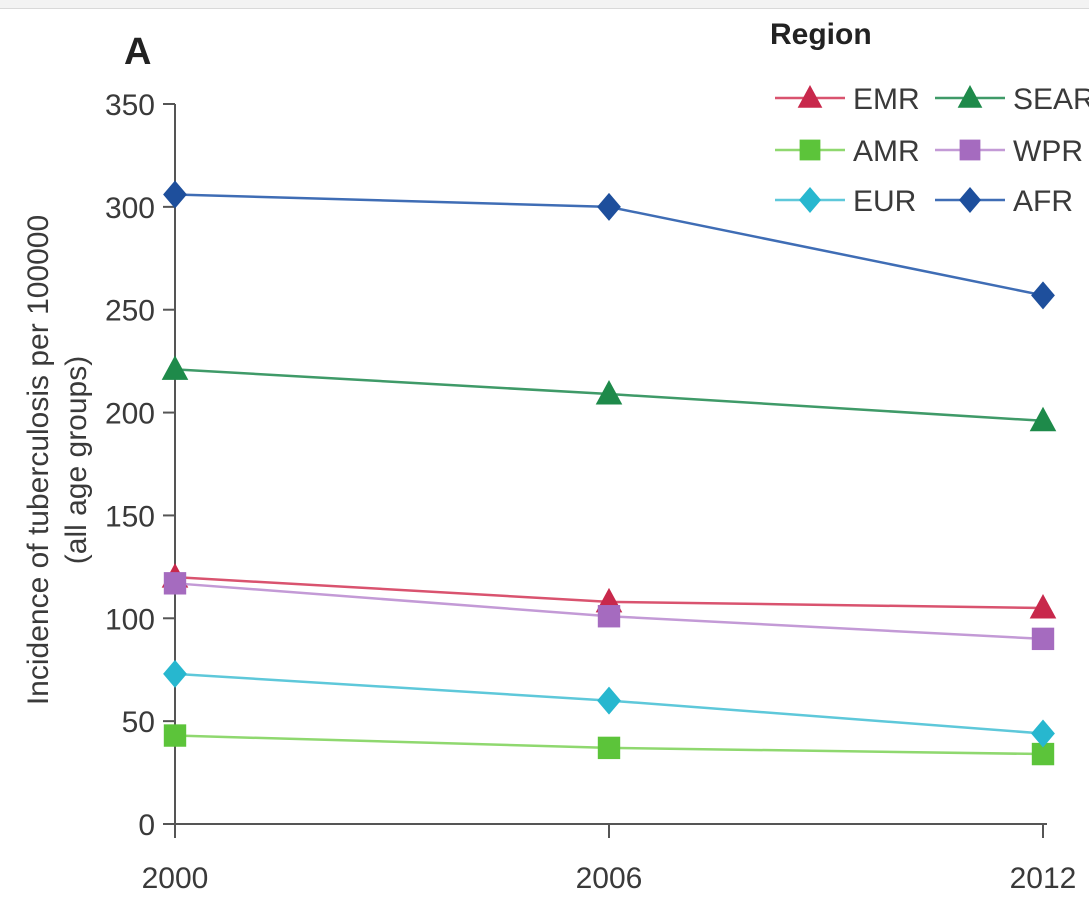 The height and width of the screenshot is (898, 1089). What do you see at coordinates (544, 4) in the screenshot?
I see `top-strip` at bounding box center [544, 4].